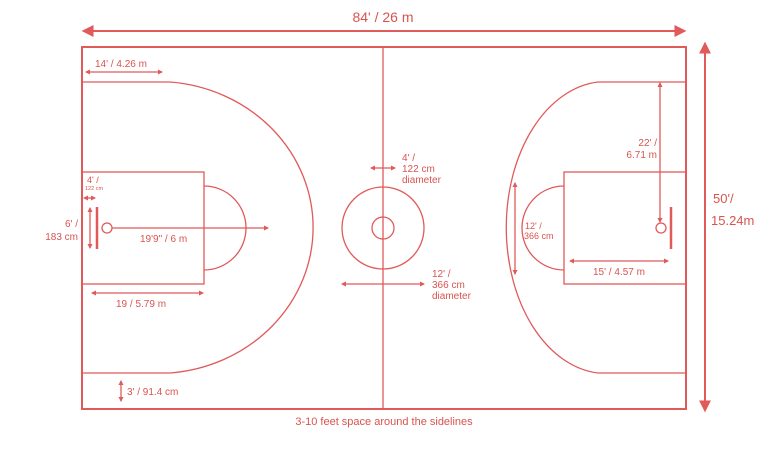 This screenshot has width=768, height=456. I want to click on corner-line-distance-label: 3' / 91.4 cm, so click(152, 392).